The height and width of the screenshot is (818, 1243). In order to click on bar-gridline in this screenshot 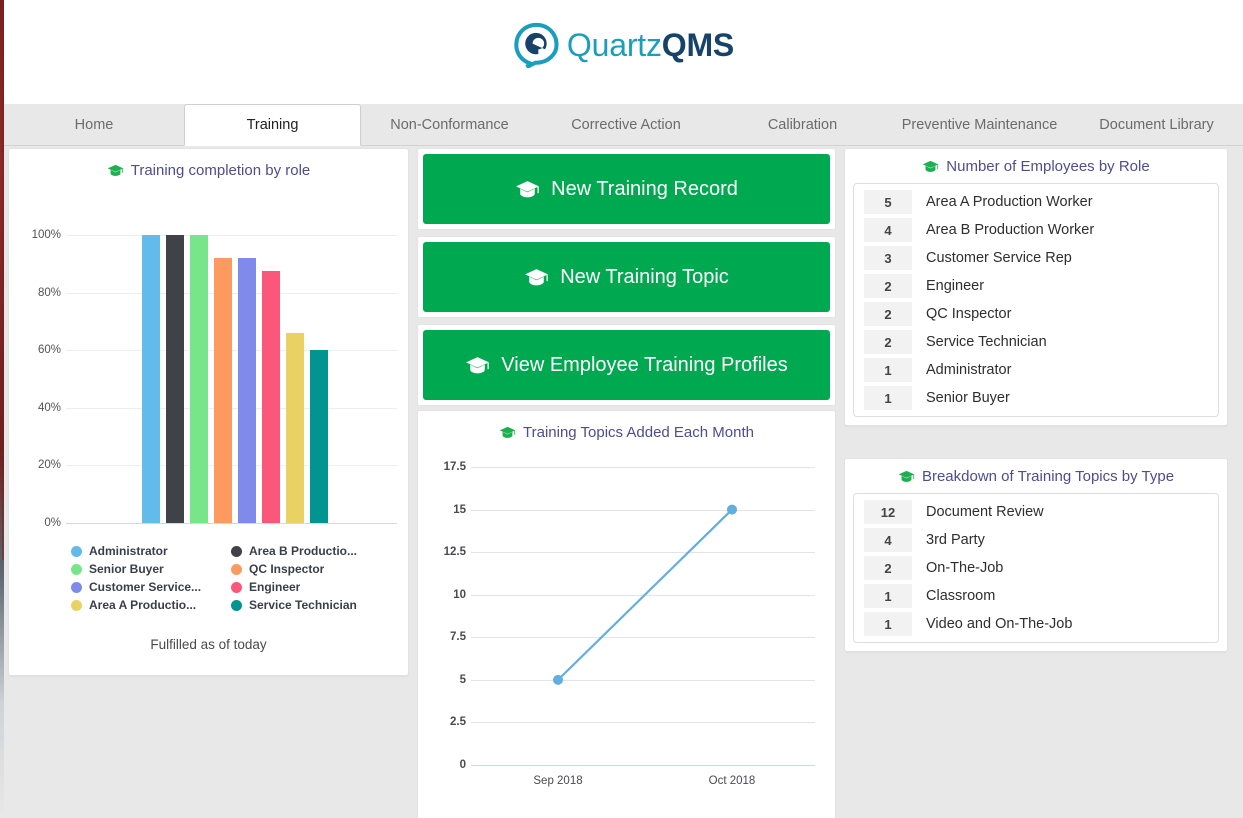, I will do `click(231, 523)`.